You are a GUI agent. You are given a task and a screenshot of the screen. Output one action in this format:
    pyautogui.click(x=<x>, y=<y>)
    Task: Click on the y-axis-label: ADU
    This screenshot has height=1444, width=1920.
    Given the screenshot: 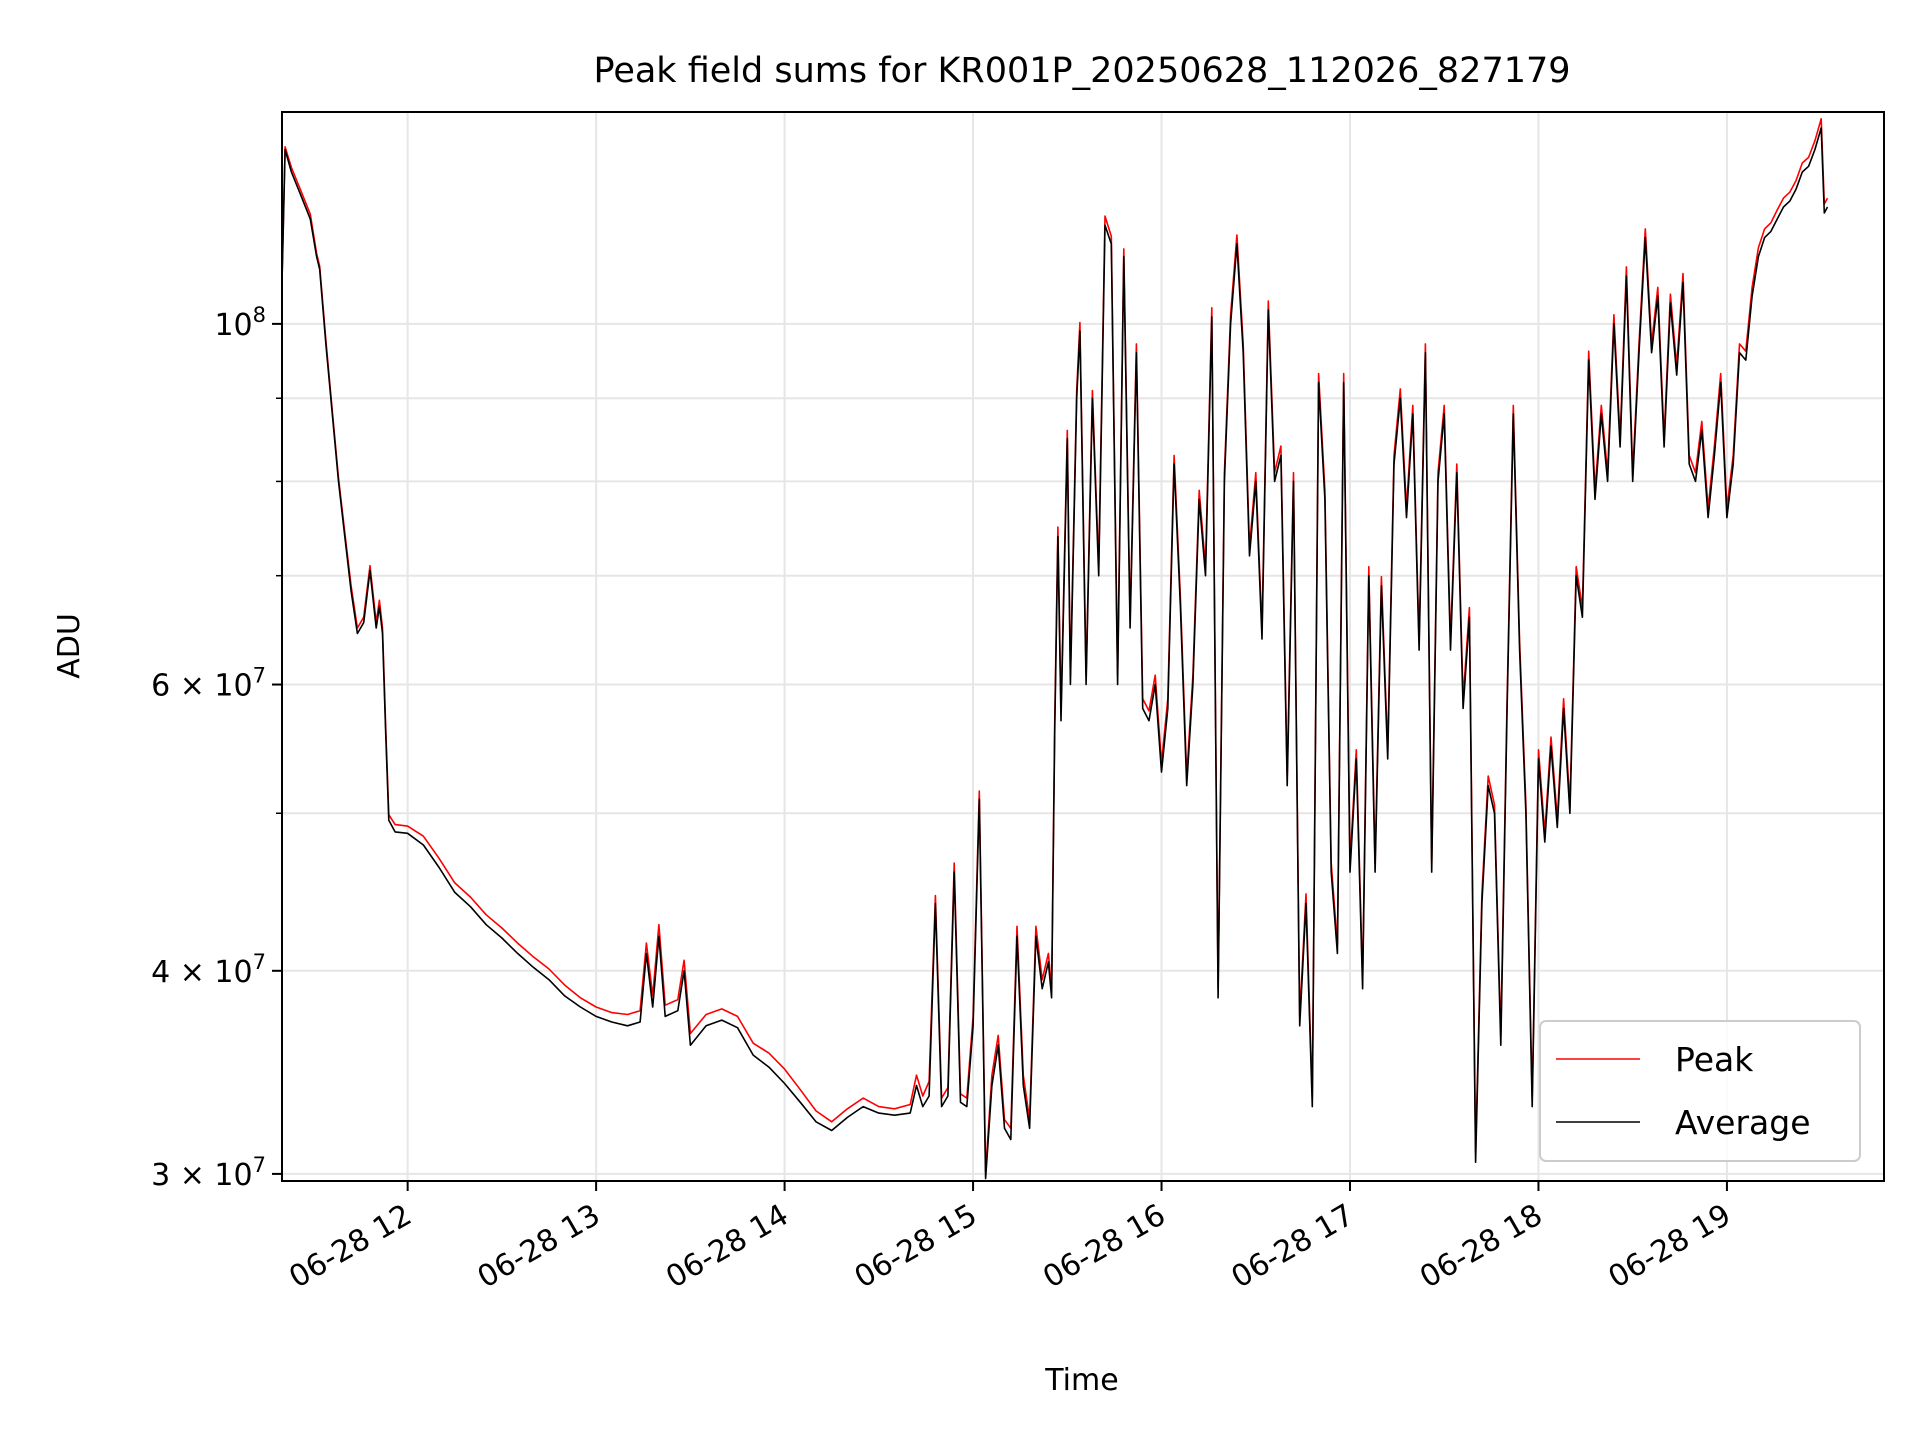 What is the action you would take?
    pyautogui.click(x=69, y=646)
    